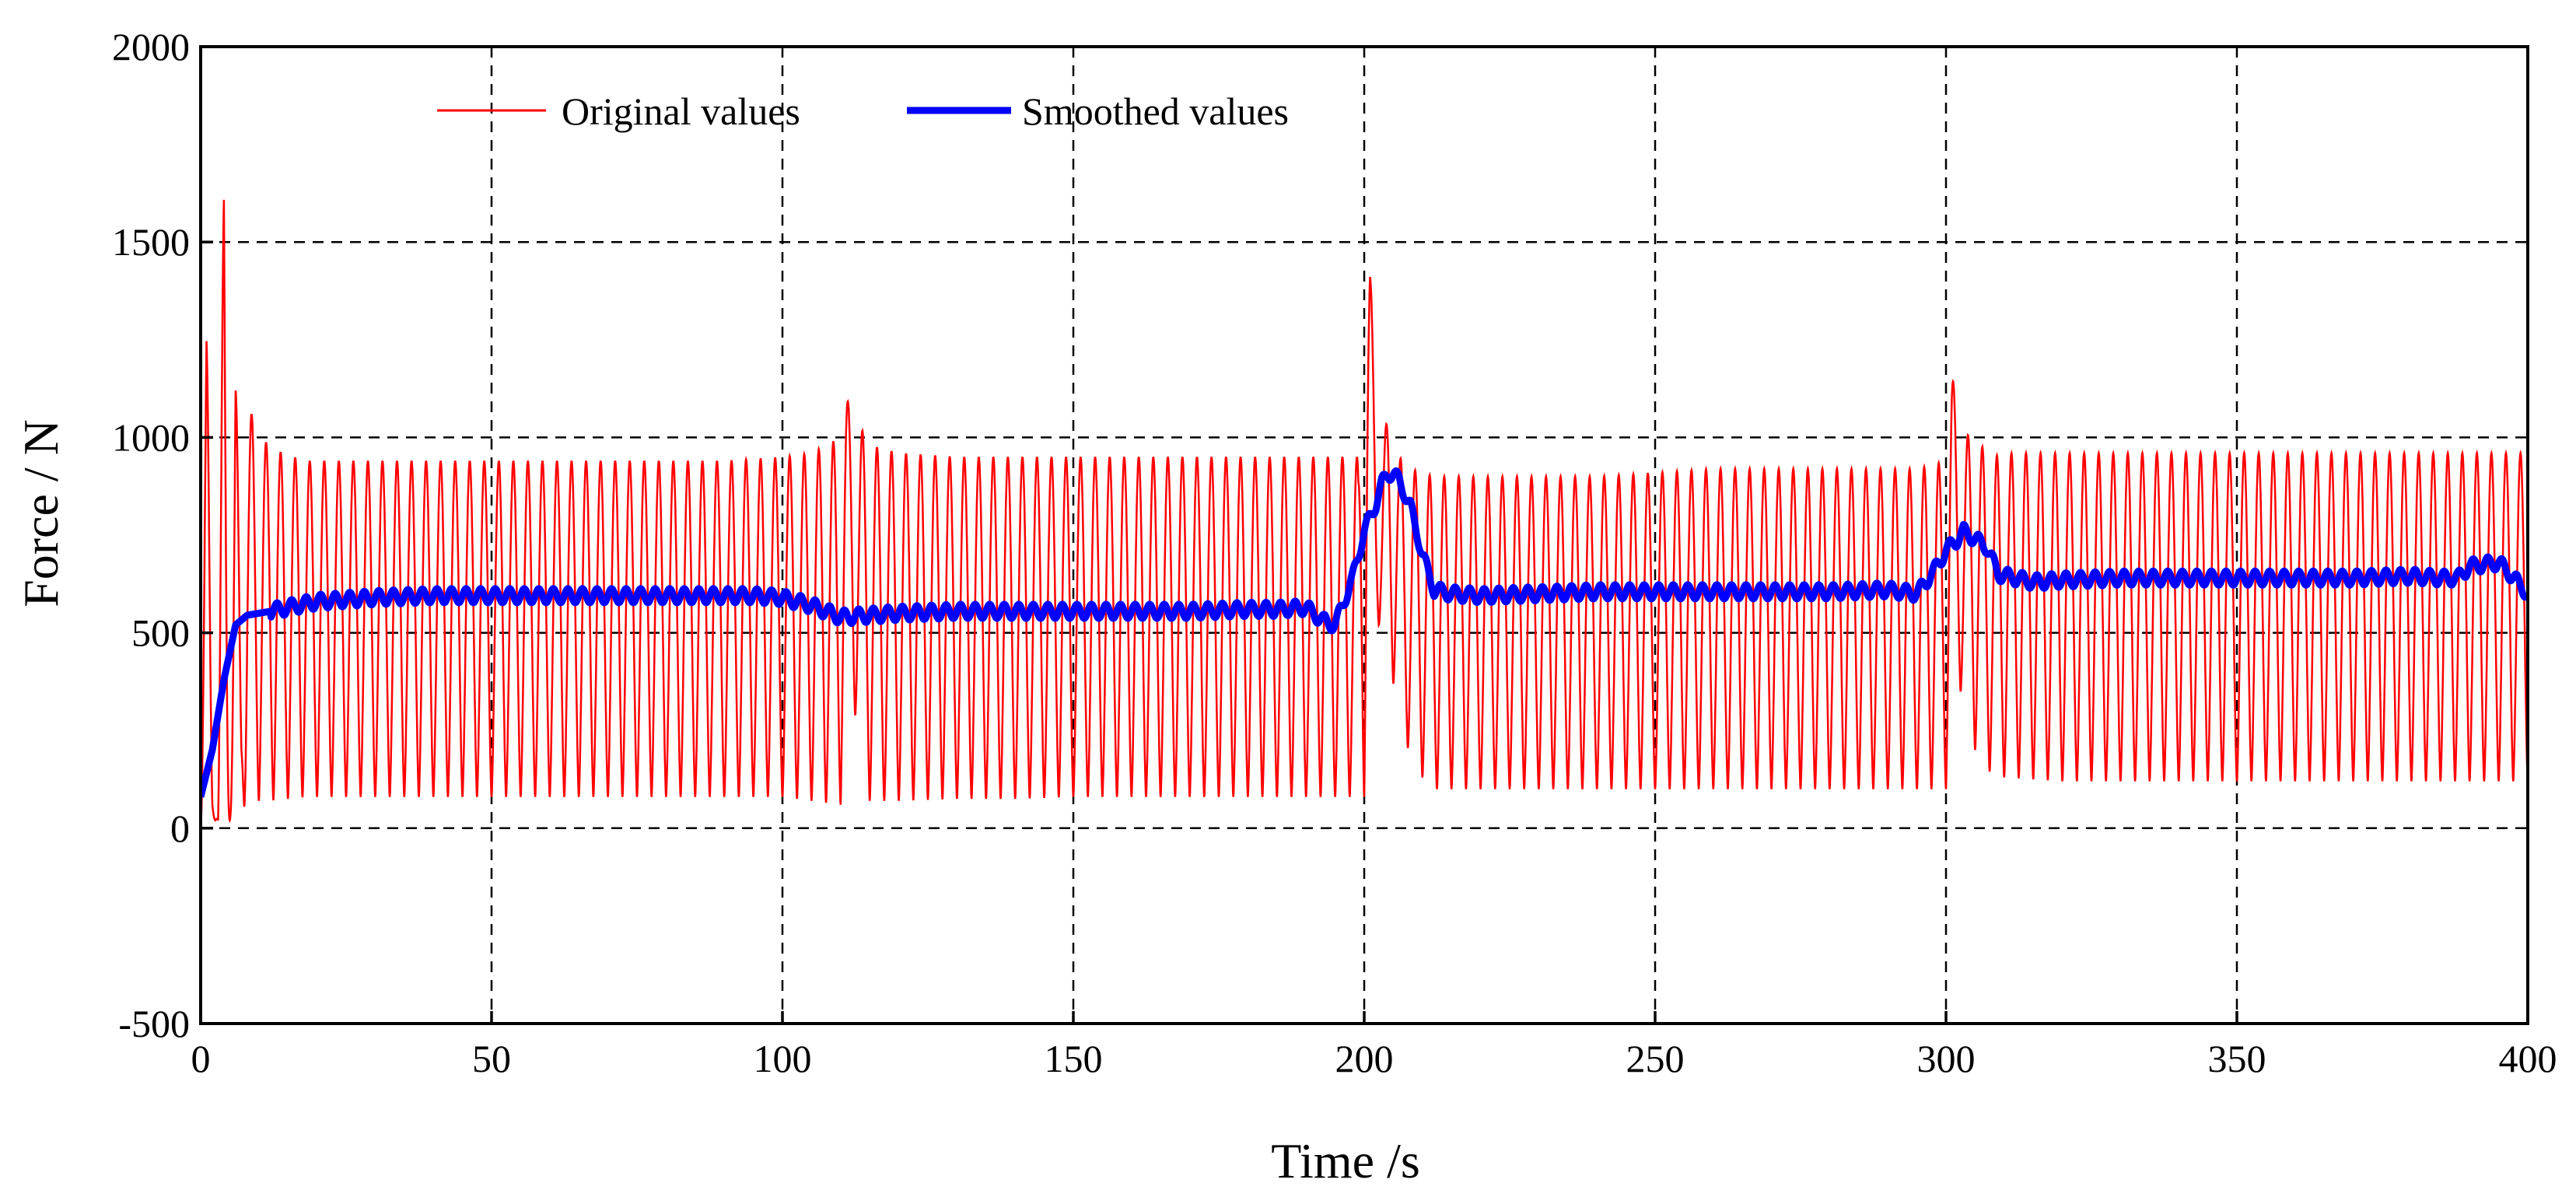 The image size is (2576, 1197). Describe the element at coordinates (1947, 1059) in the screenshot. I see `x-tick-label: 300` at that location.